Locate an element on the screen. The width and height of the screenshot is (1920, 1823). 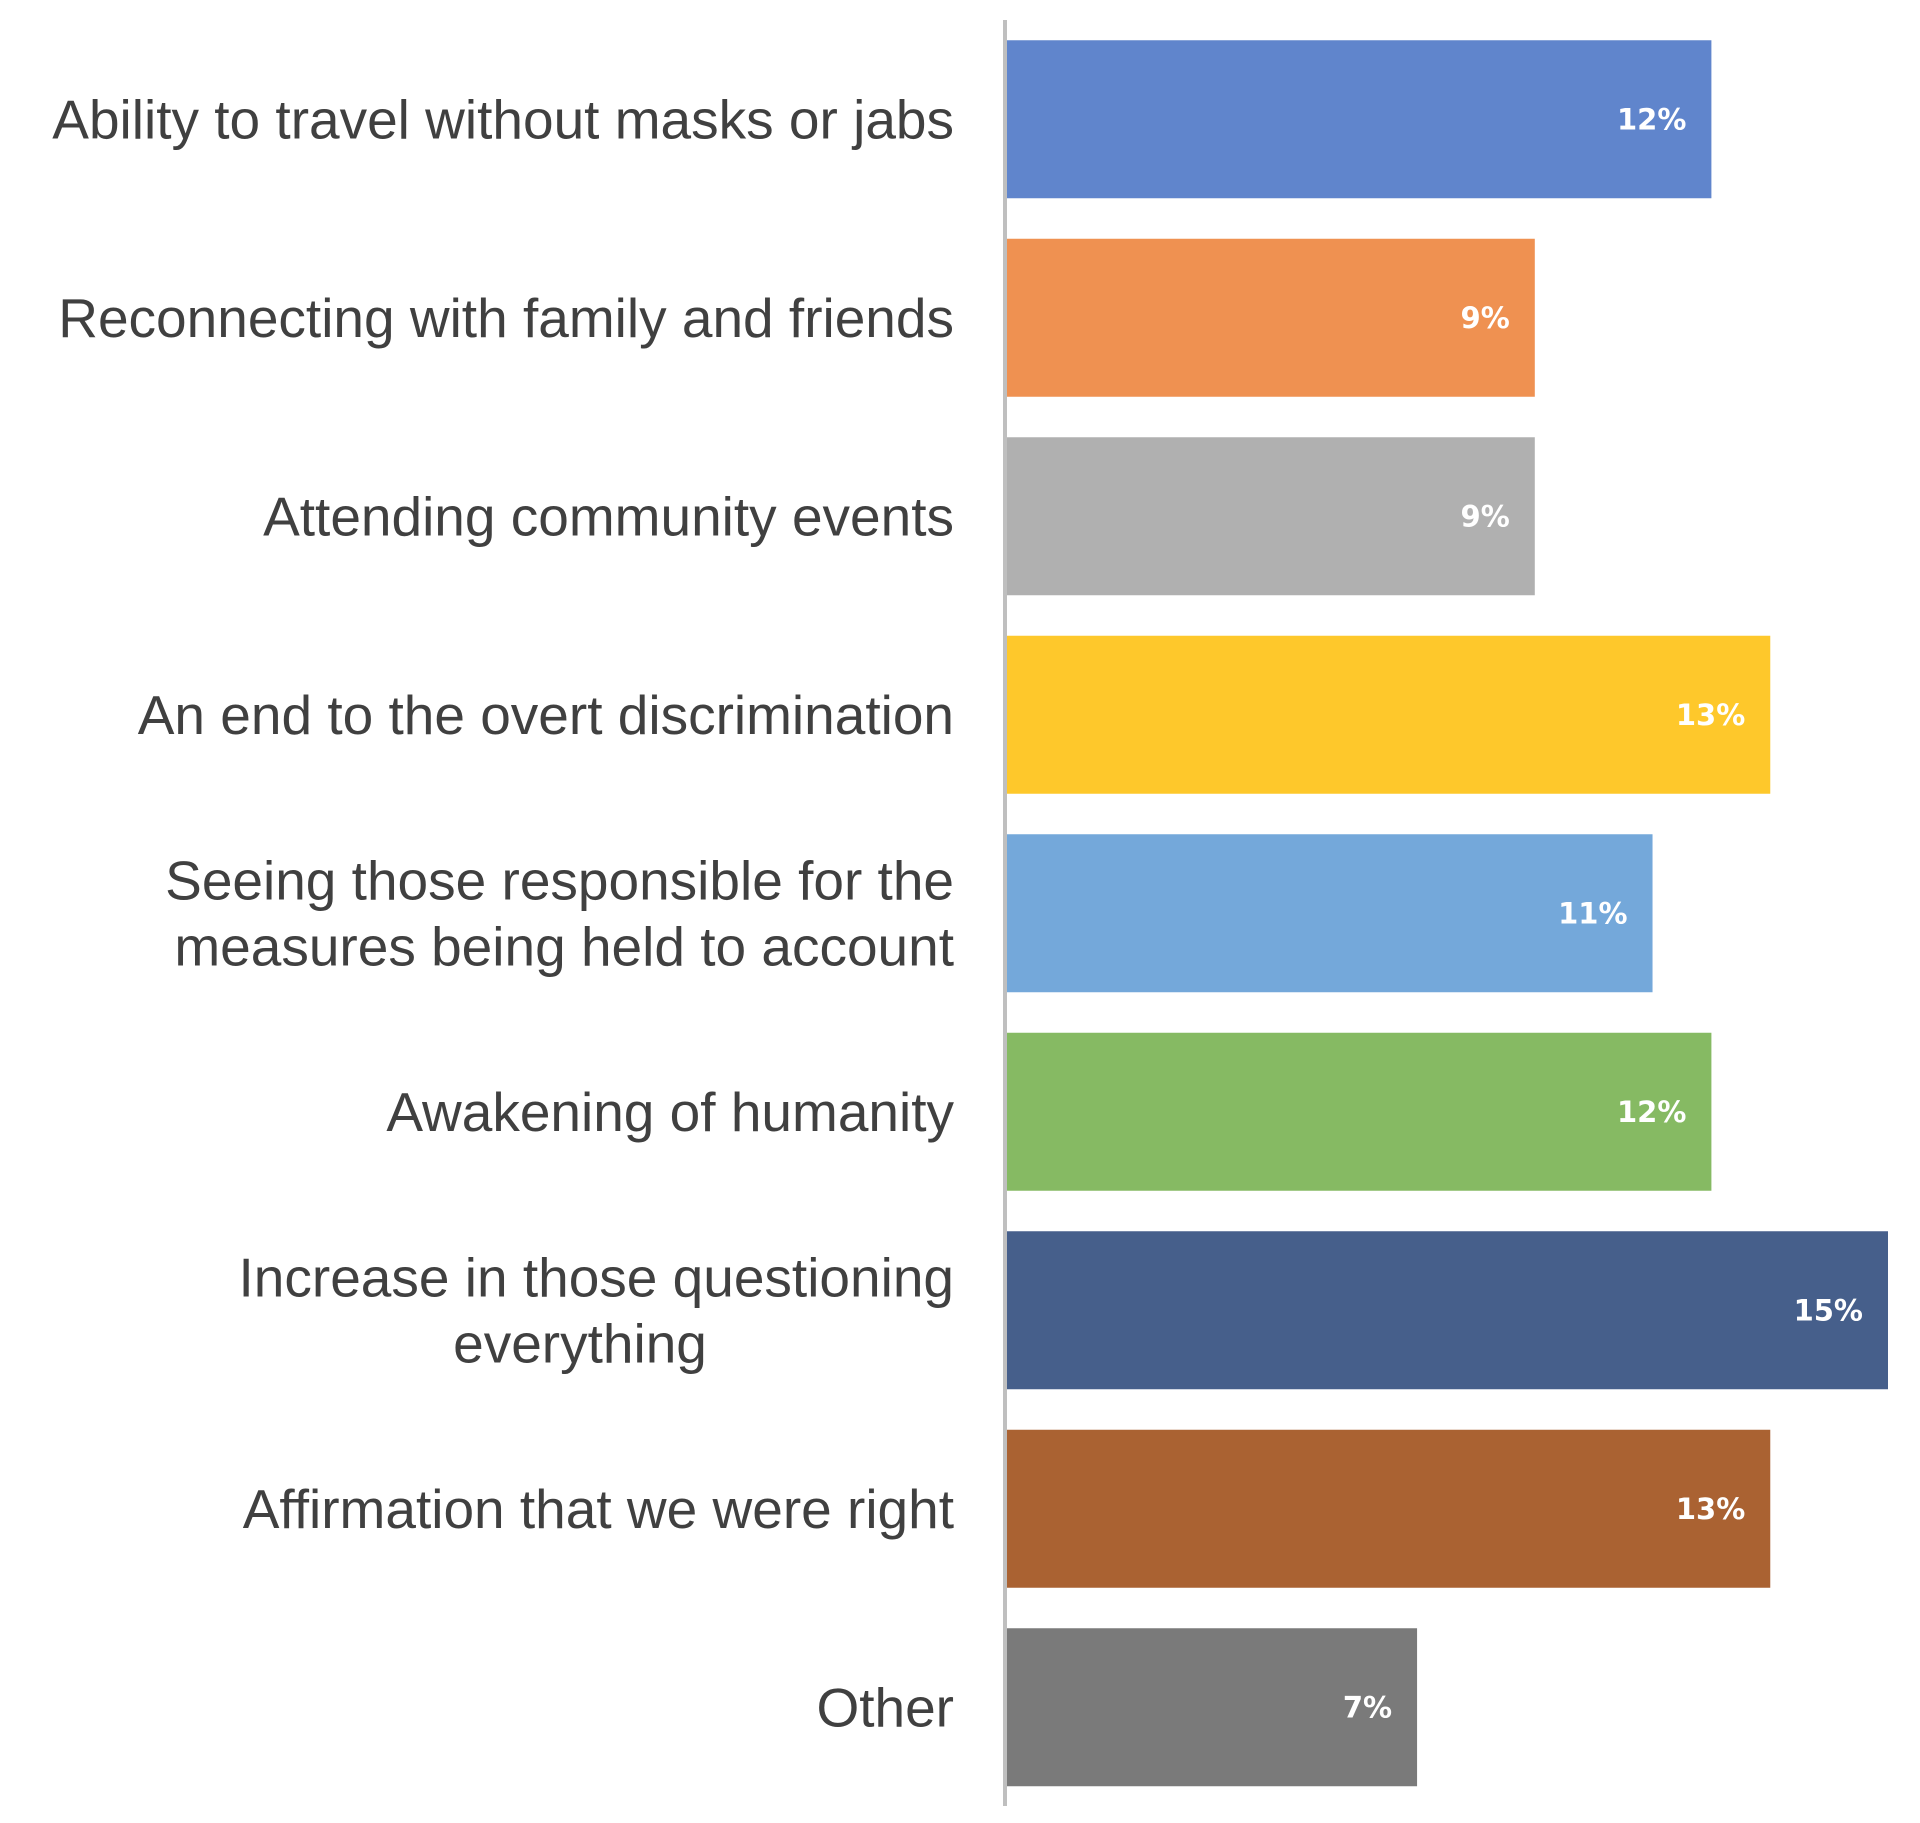
category-label: measures being held to account is located at coordinates (564, 946).